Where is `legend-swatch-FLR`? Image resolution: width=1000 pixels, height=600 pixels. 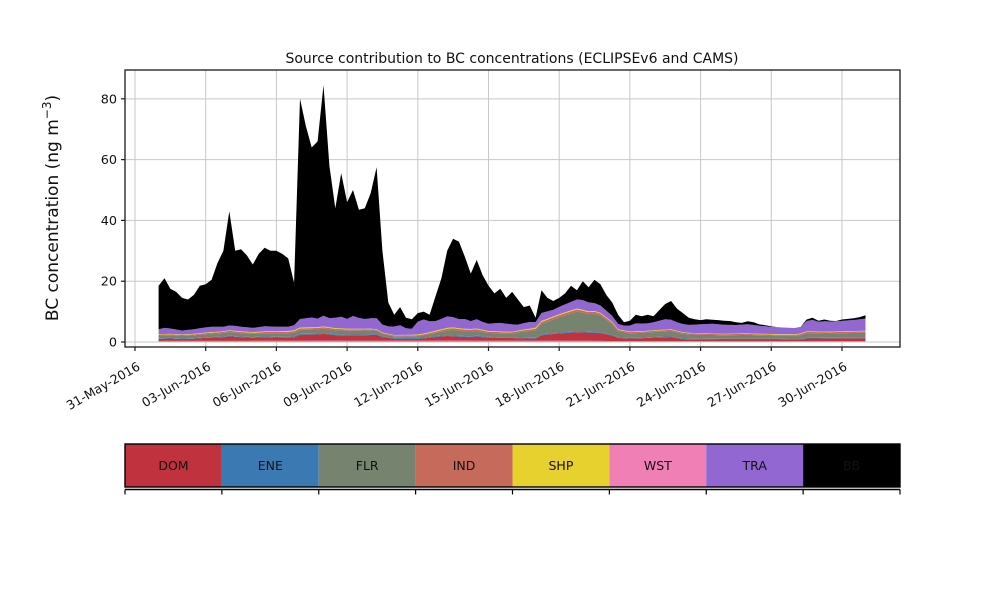
legend-swatch-FLR is located at coordinates (367, 465).